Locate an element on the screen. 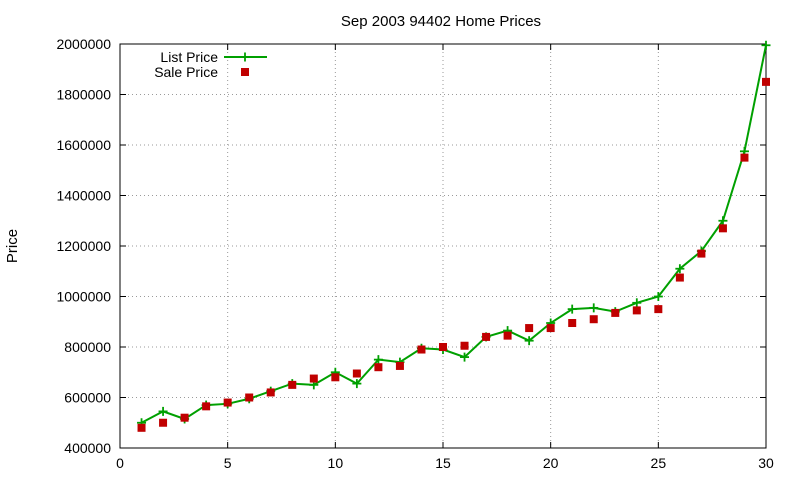 The height and width of the screenshot is (480, 800). x-tick-label: 25 is located at coordinates (659, 463).